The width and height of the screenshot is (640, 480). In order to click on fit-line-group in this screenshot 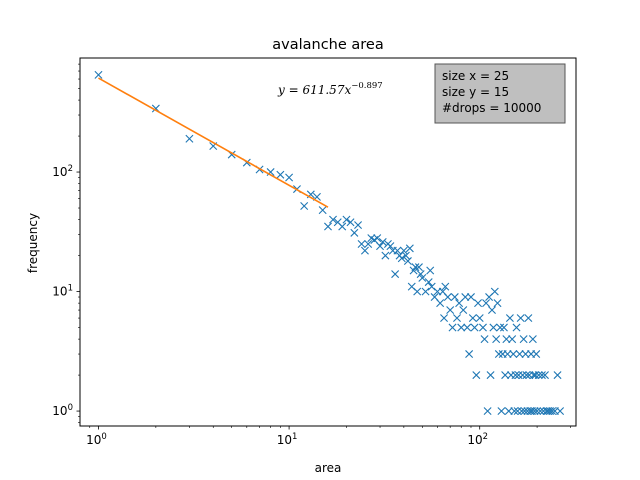, I will do `click(213, 142)`.